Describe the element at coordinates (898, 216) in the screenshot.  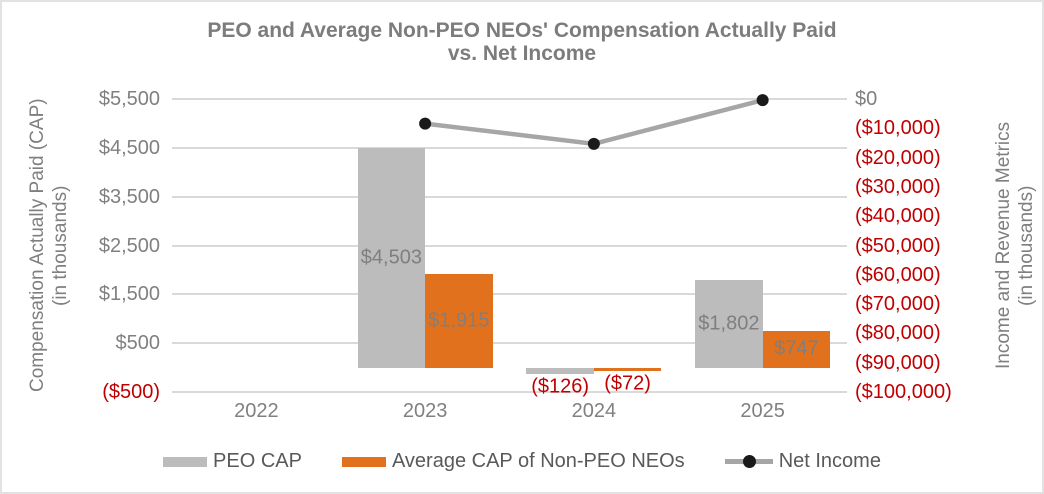
I see `right-tick-label: ($40,000)` at that location.